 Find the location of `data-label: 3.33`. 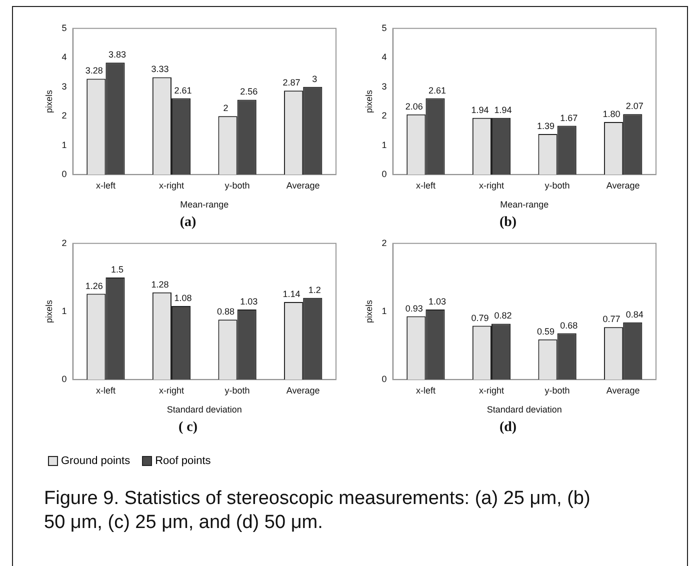

data-label: 3.33 is located at coordinates (160, 69).